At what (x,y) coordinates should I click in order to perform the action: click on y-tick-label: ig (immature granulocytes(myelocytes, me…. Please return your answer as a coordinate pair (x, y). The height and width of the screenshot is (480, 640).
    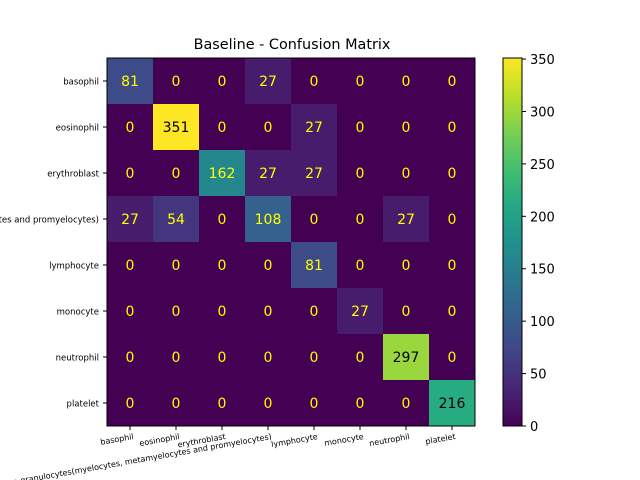
    Looking at the image, I should click on (49, 221).